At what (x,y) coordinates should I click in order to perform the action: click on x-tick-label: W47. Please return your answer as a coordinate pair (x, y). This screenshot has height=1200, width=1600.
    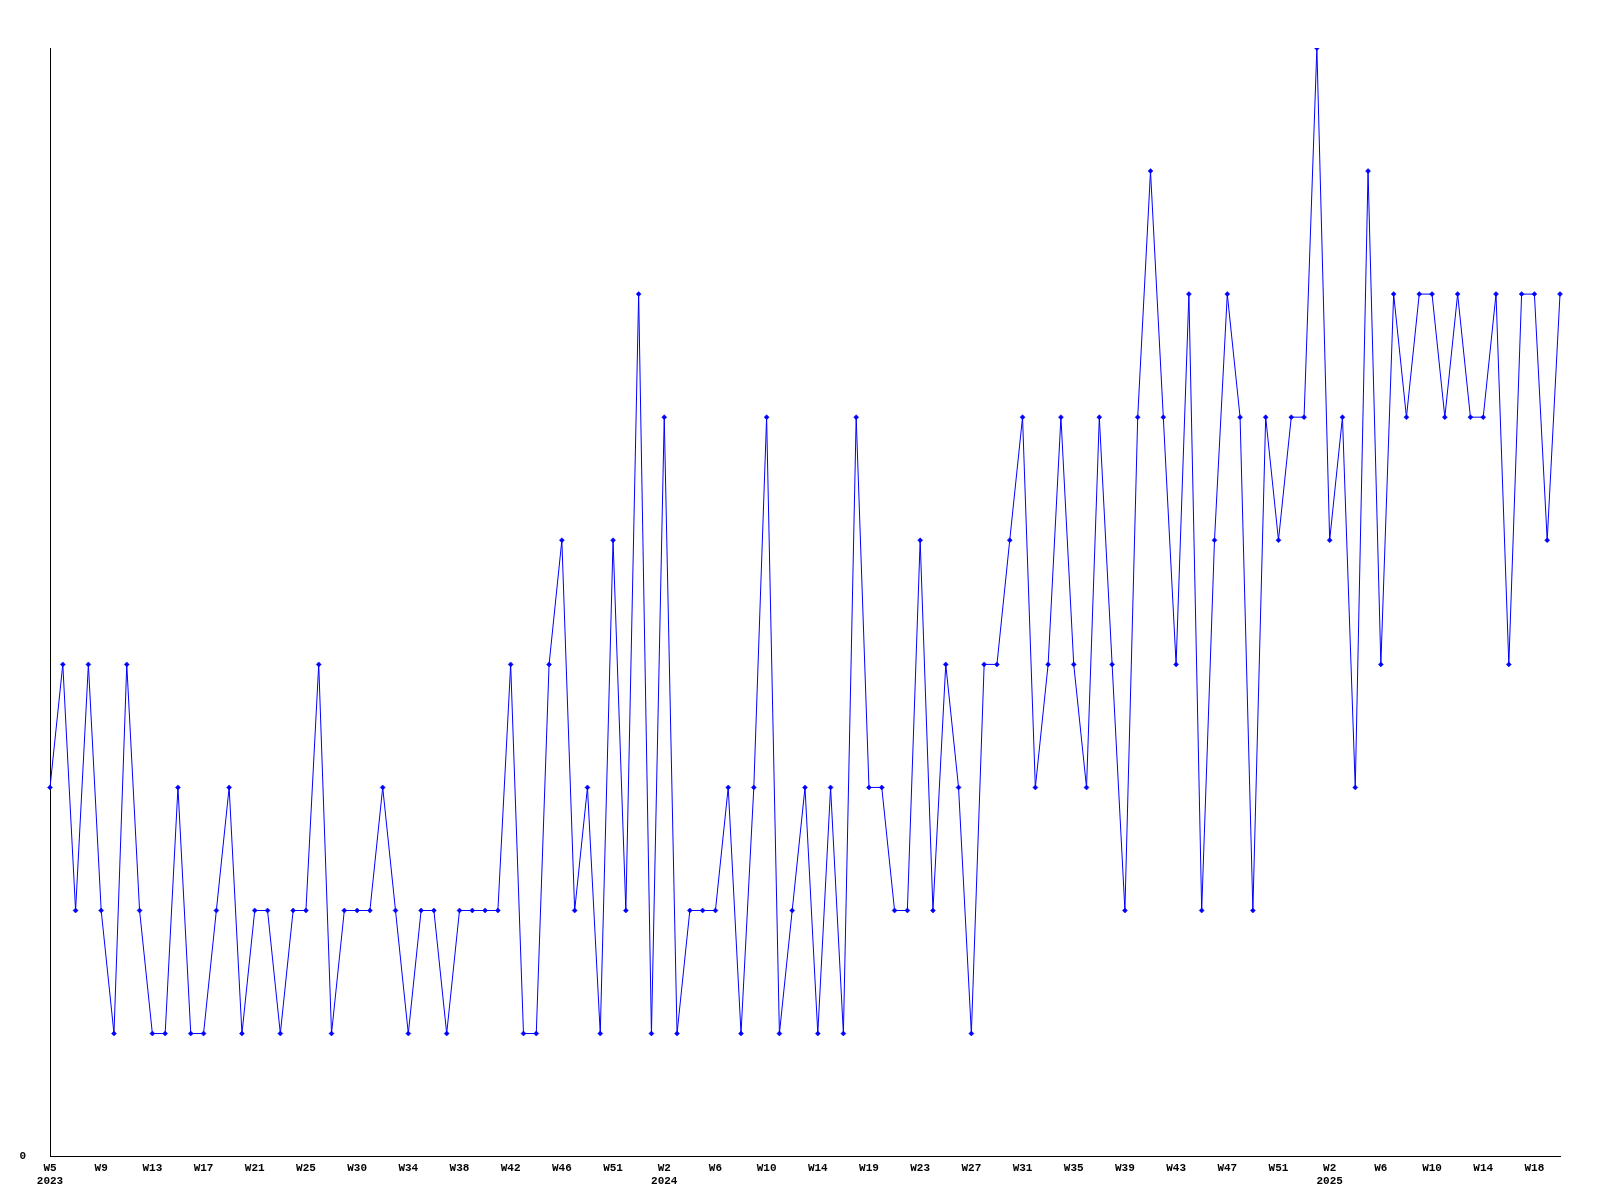
    Looking at the image, I should click on (1227, 1167).